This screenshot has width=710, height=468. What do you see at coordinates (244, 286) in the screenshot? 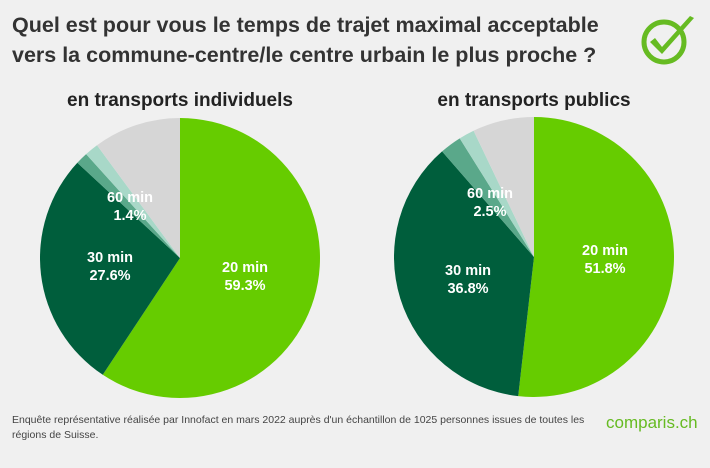
I see `slice-value-label: 59.3%` at bounding box center [244, 286].